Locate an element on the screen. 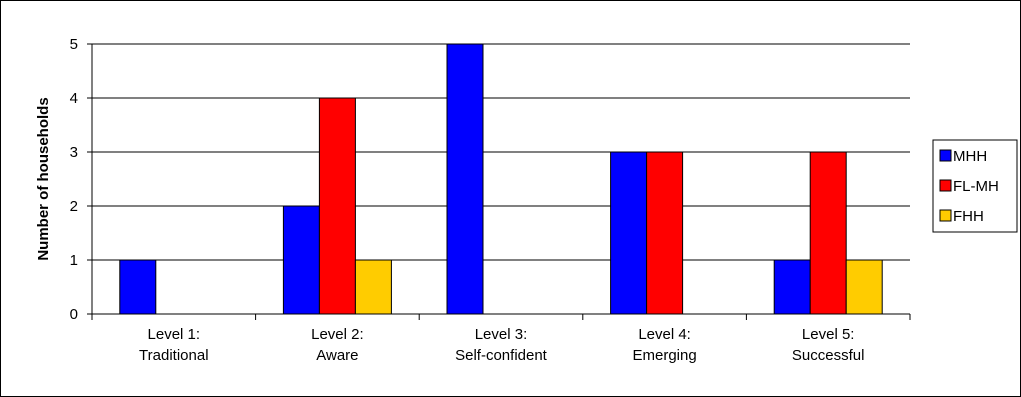 The width and height of the screenshot is (1021, 397). y-tick-label: 0 is located at coordinates (74, 314).